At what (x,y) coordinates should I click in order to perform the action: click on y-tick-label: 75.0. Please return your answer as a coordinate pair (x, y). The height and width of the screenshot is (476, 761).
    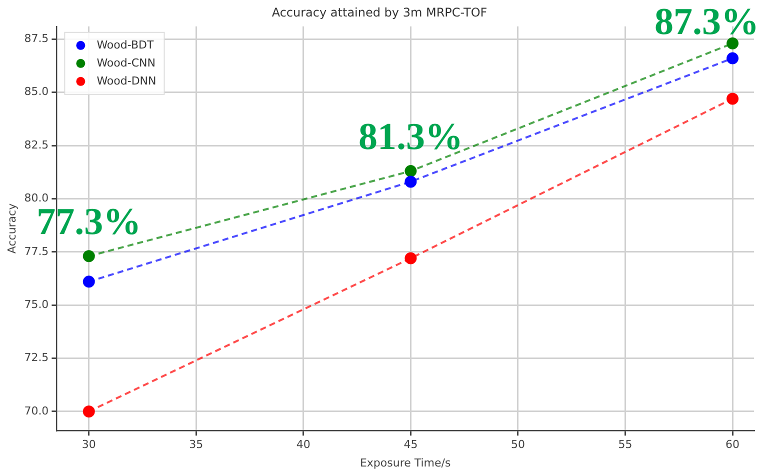
    Looking at the image, I should click on (36, 304).